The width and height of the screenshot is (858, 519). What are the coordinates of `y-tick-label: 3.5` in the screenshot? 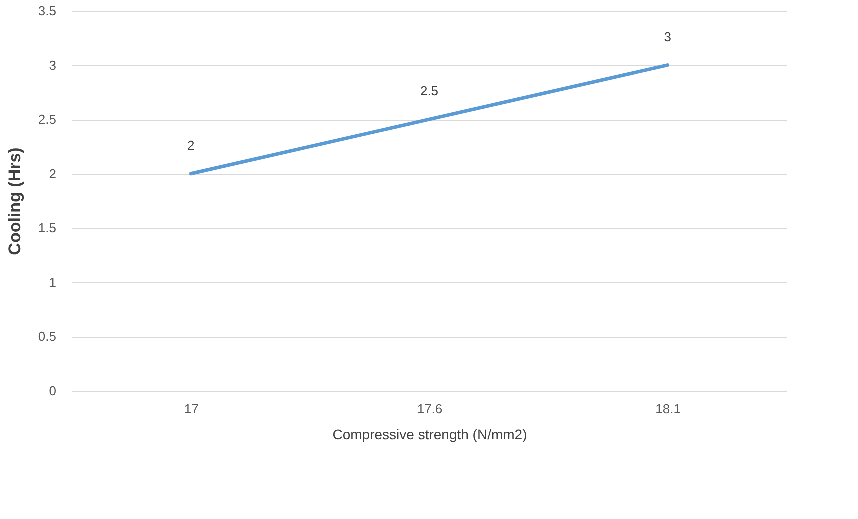 It's located at (47, 11).